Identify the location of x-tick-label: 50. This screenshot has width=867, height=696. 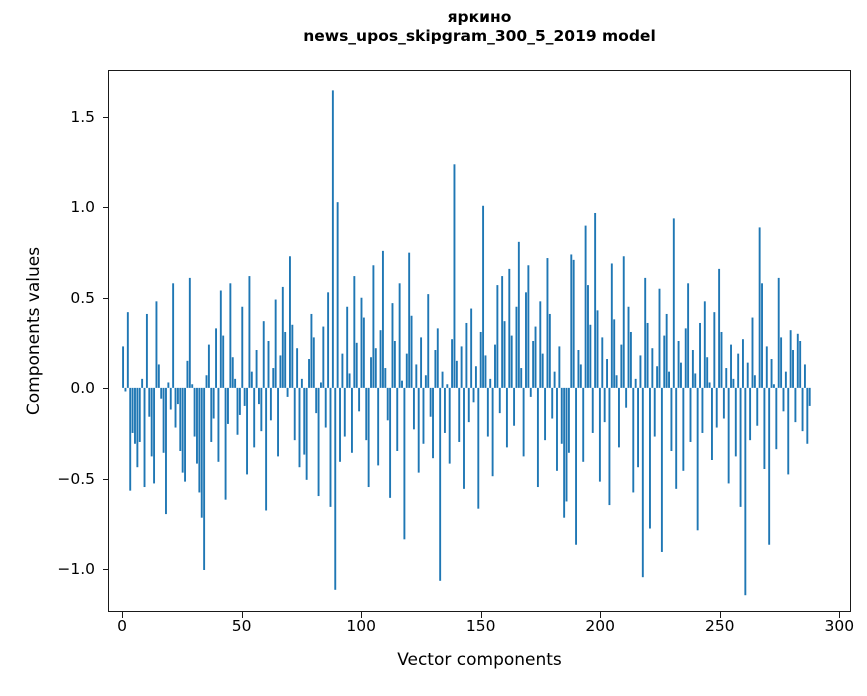
(241, 626).